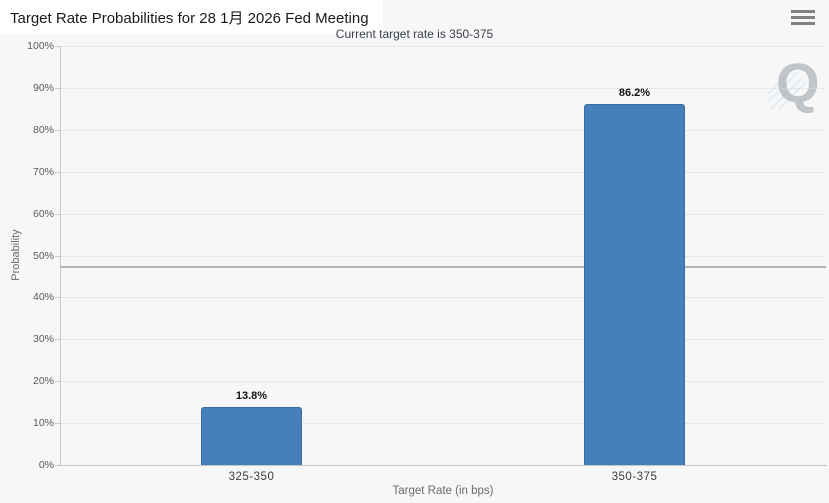 This screenshot has width=829, height=503. What do you see at coordinates (43, 339) in the screenshot?
I see `y-tick-label: 30%` at bounding box center [43, 339].